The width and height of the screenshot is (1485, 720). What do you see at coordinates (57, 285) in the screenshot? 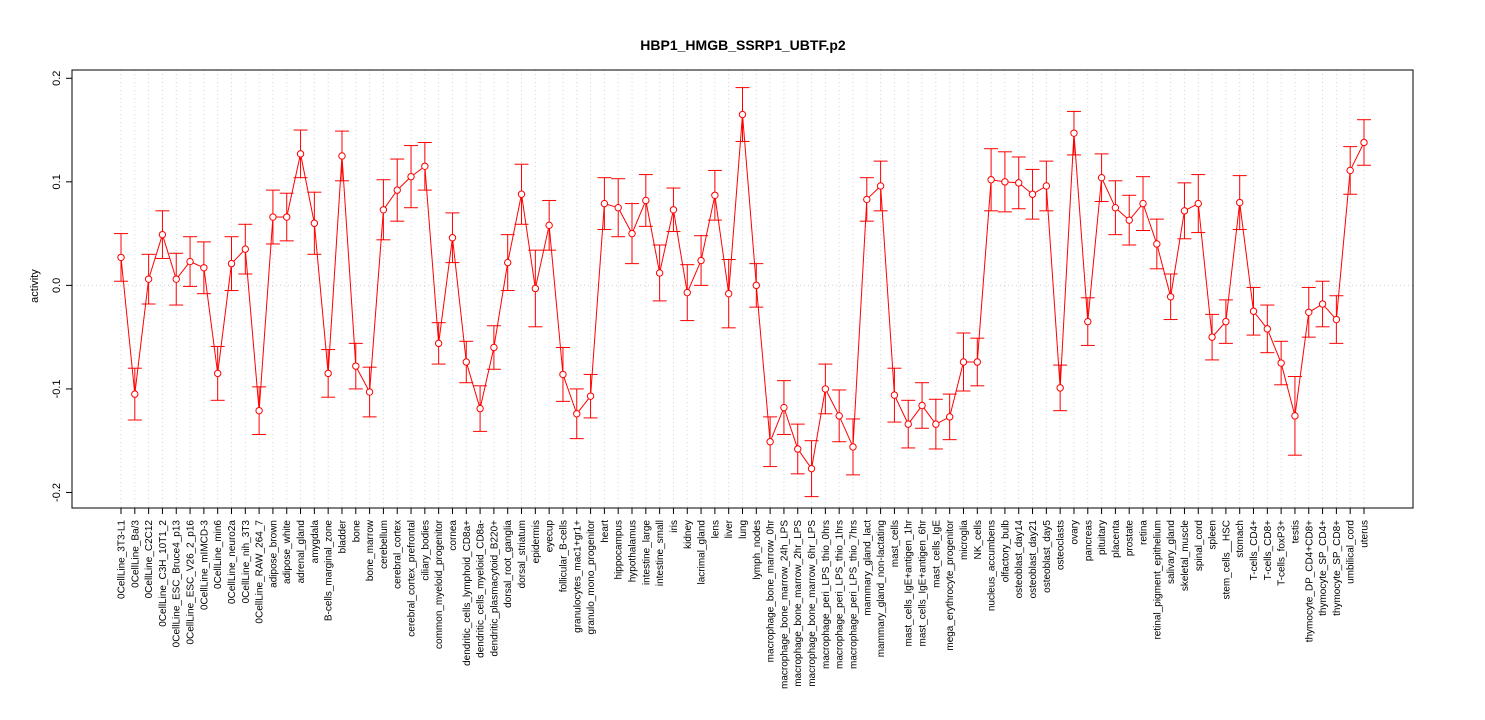
I see `y-tick-label: 0.0` at bounding box center [57, 285].